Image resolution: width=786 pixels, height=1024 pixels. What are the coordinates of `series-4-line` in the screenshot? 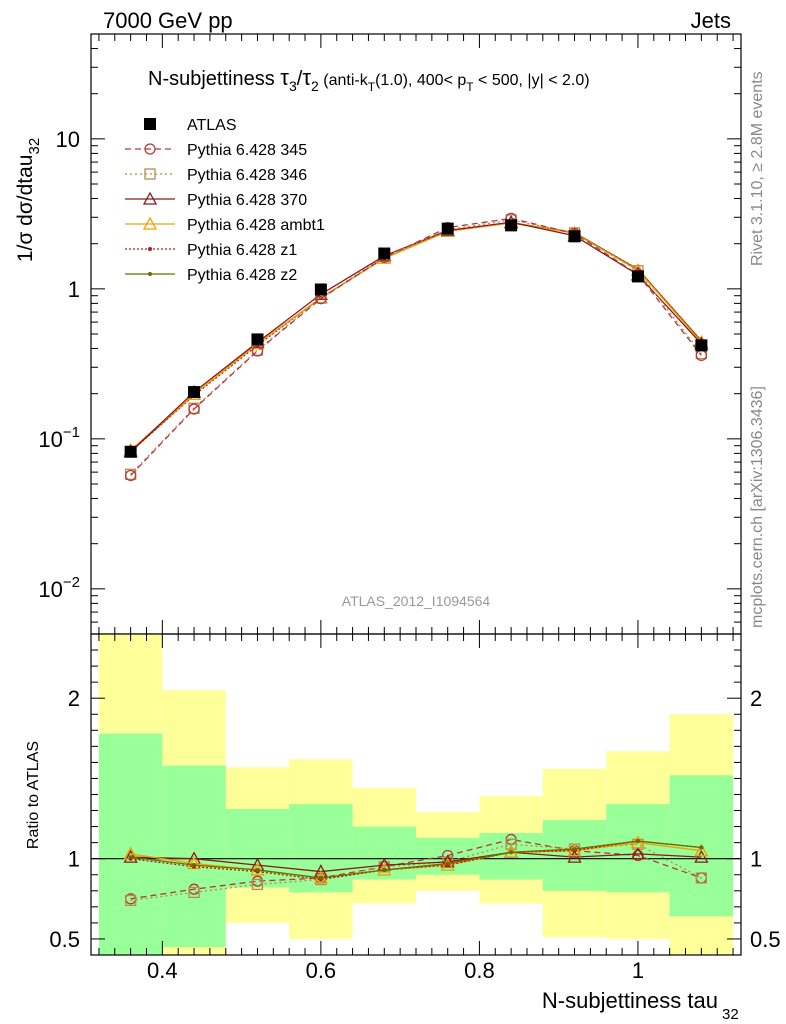 It's located at (416, 860).